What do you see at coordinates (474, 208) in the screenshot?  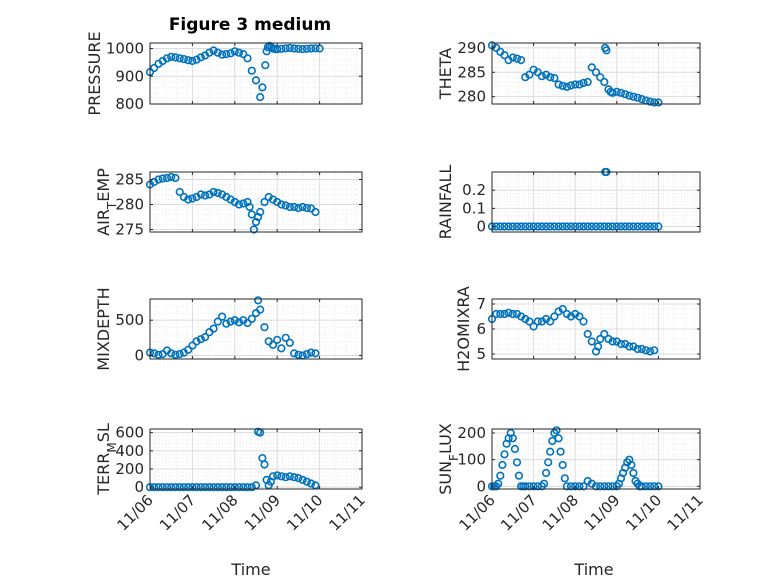 I see `y-tick-label: 0.1` at bounding box center [474, 208].